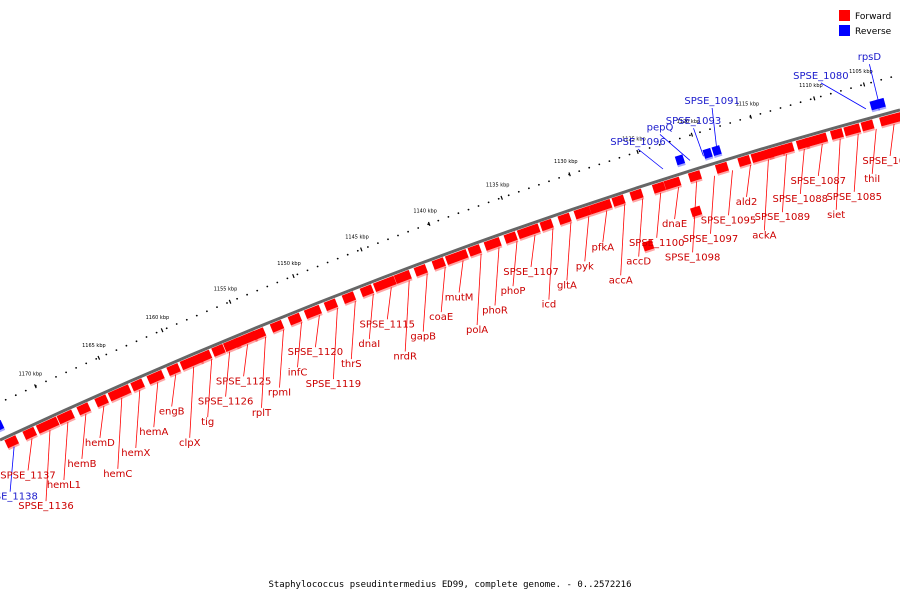  Describe the element at coordinates (369, 344) in the screenshot. I see `gene-label-dnai: dnaI` at that location.